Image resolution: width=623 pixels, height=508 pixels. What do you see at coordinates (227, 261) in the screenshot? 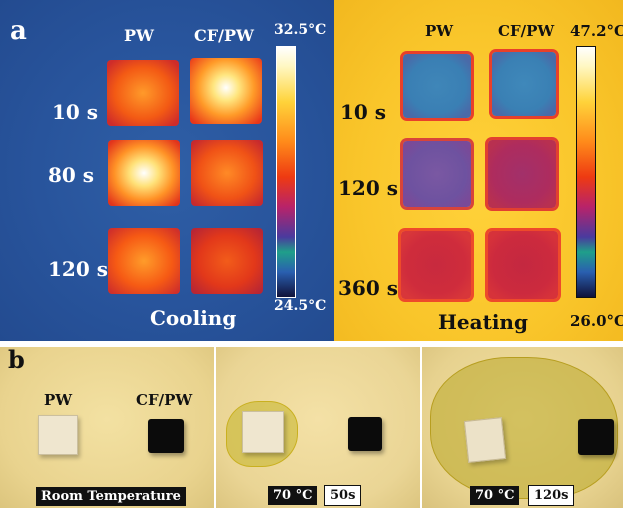
I see `cooling-cfpw-120s-square` at bounding box center [227, 261].